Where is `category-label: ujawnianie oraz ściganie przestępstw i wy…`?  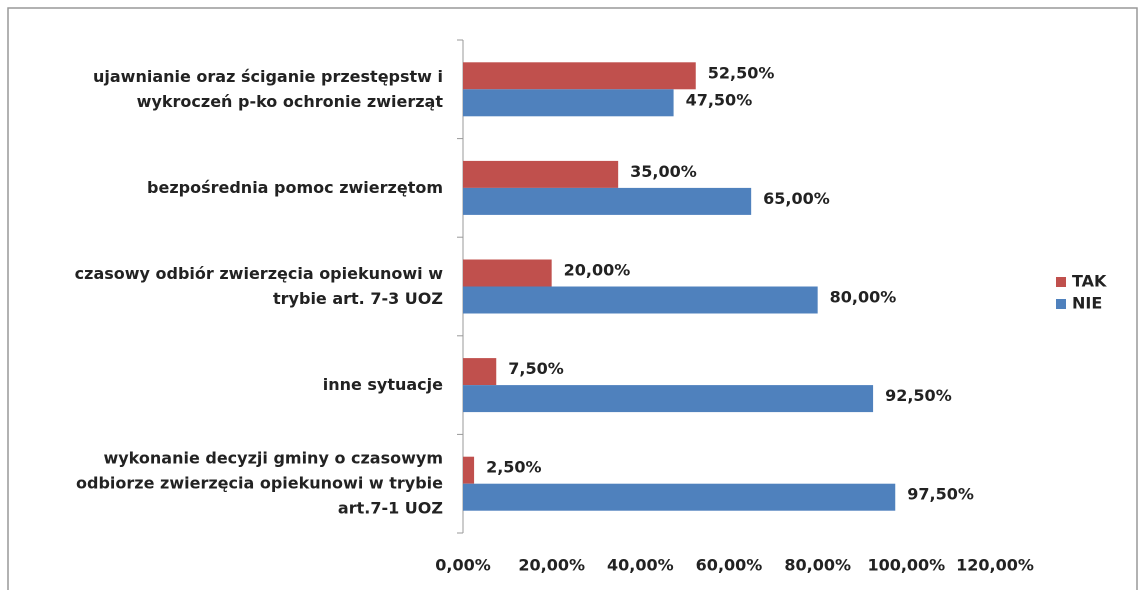 category-label: ujawnianie oraz ściganie przestępstw i wy… is located at coordinates (268, 88).